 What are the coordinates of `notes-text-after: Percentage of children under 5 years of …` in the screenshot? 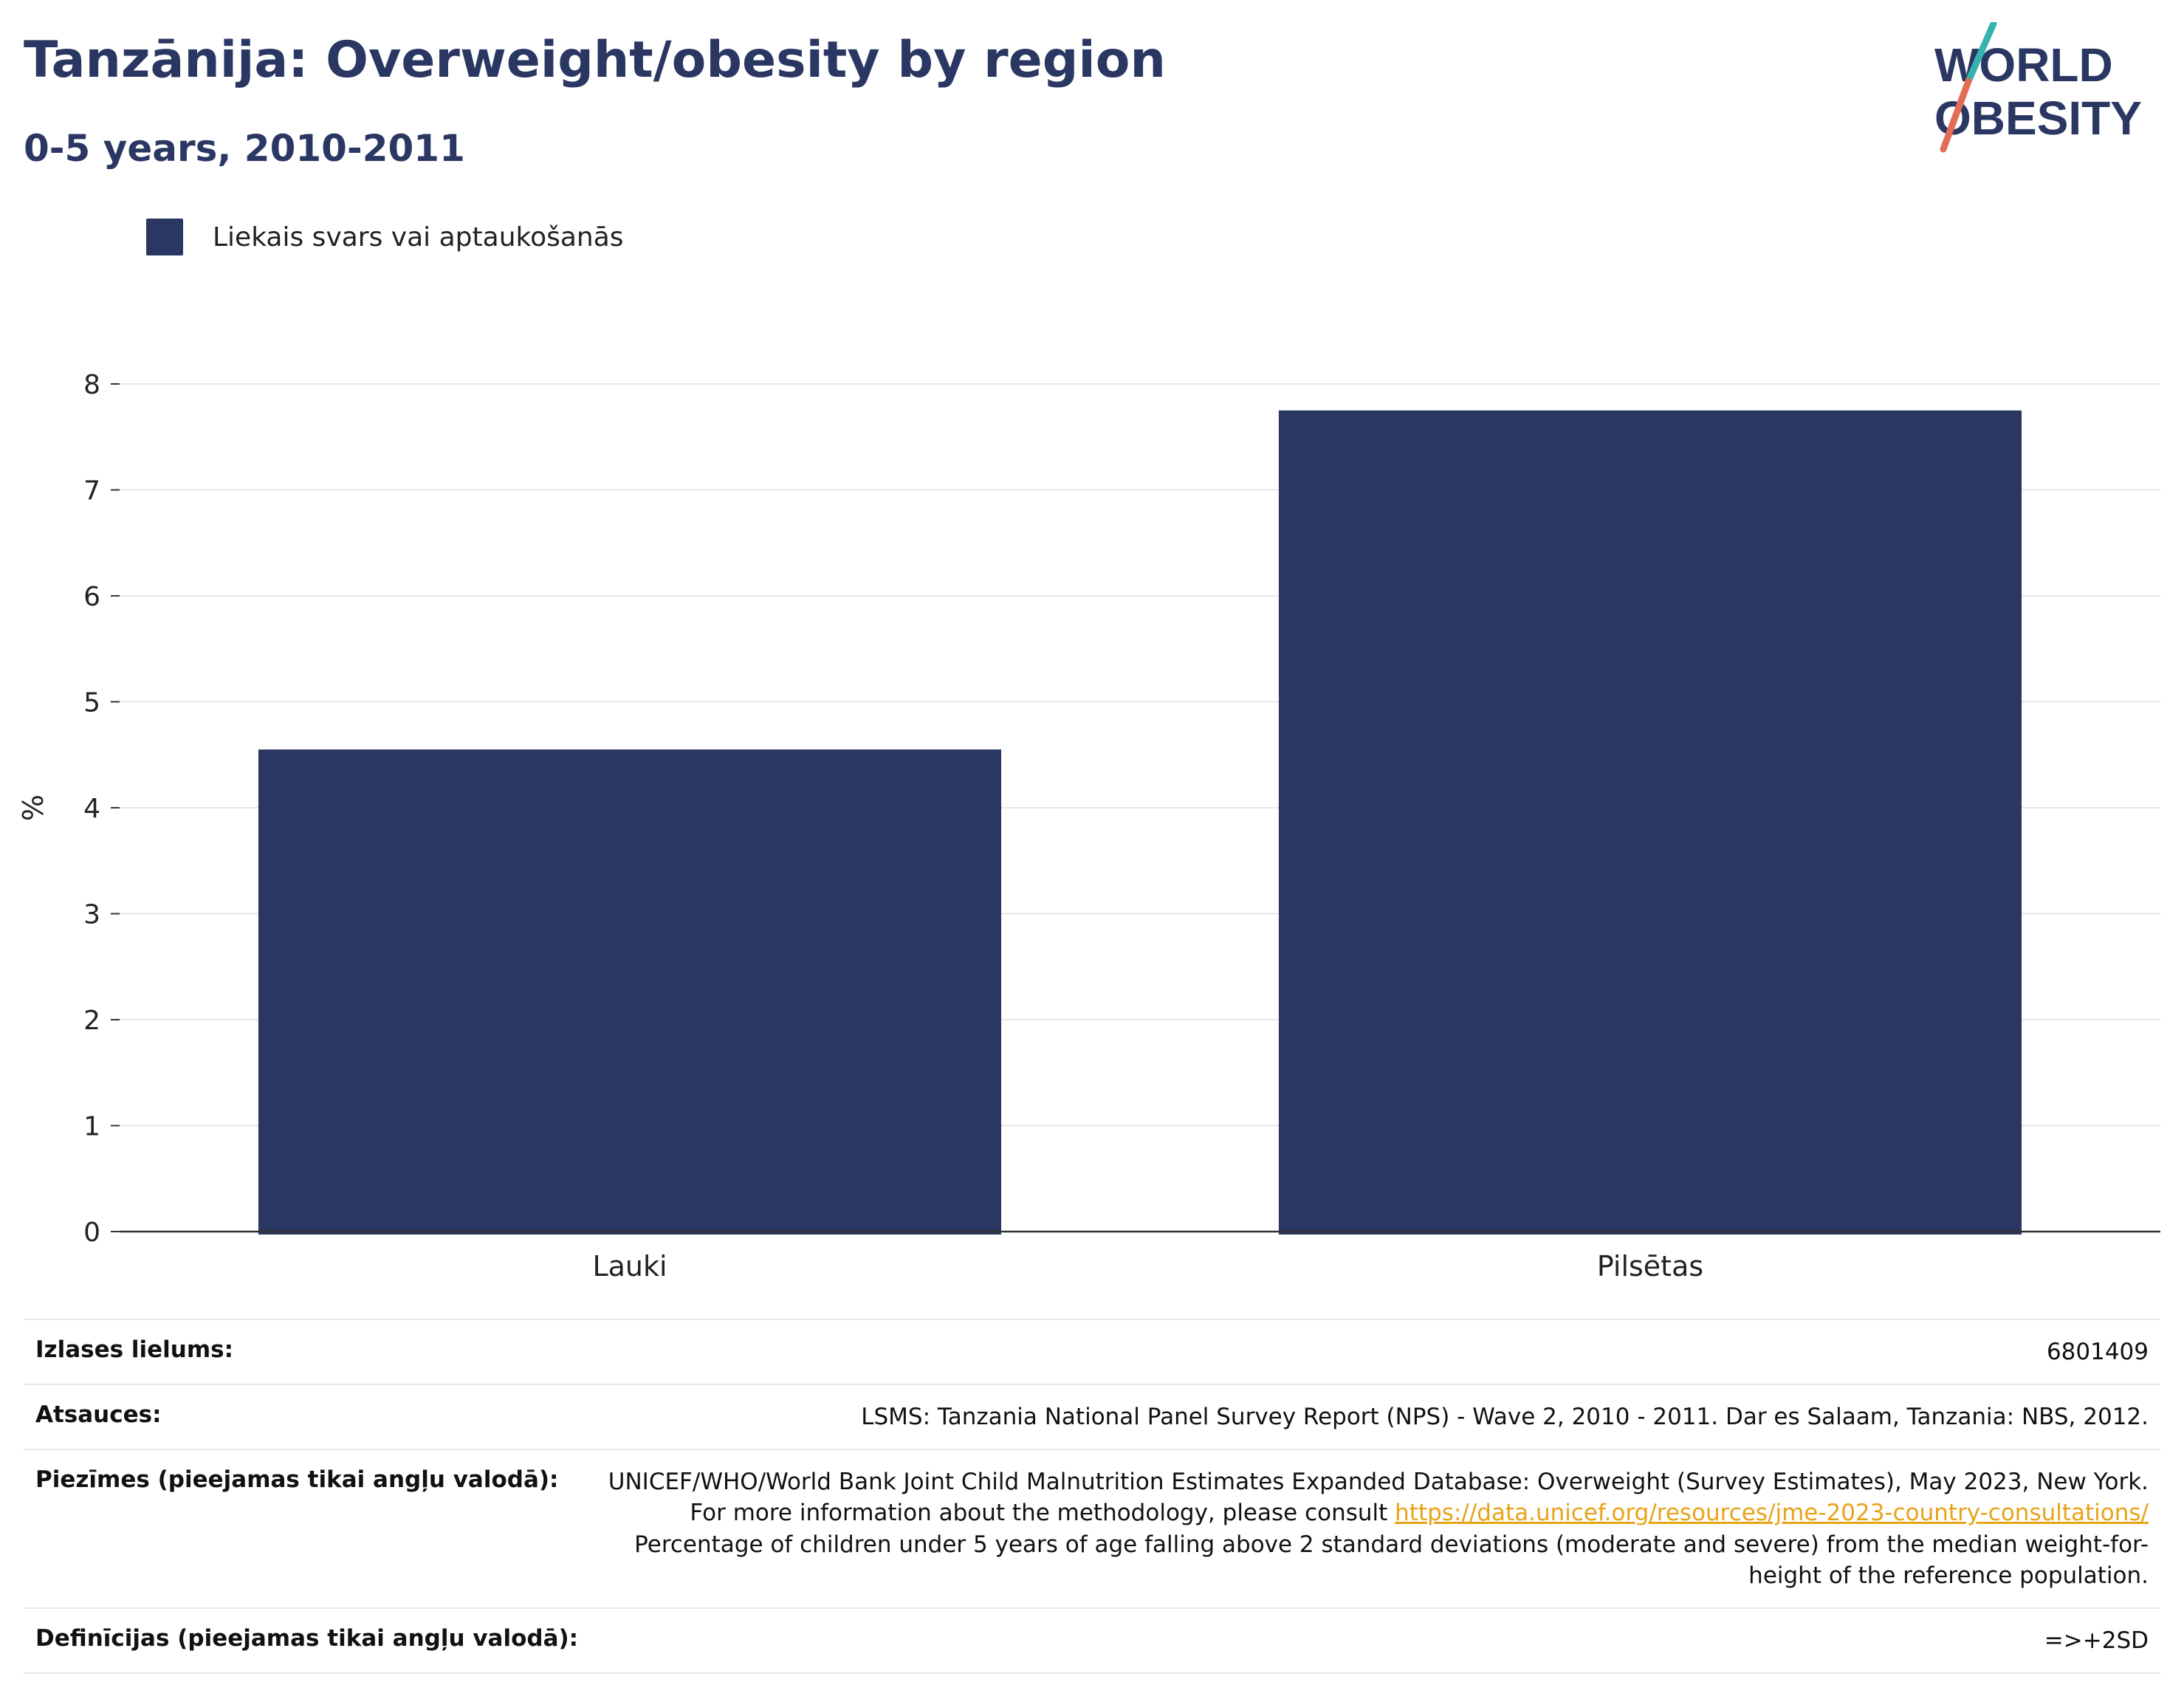 It's located at (1392, 1560).